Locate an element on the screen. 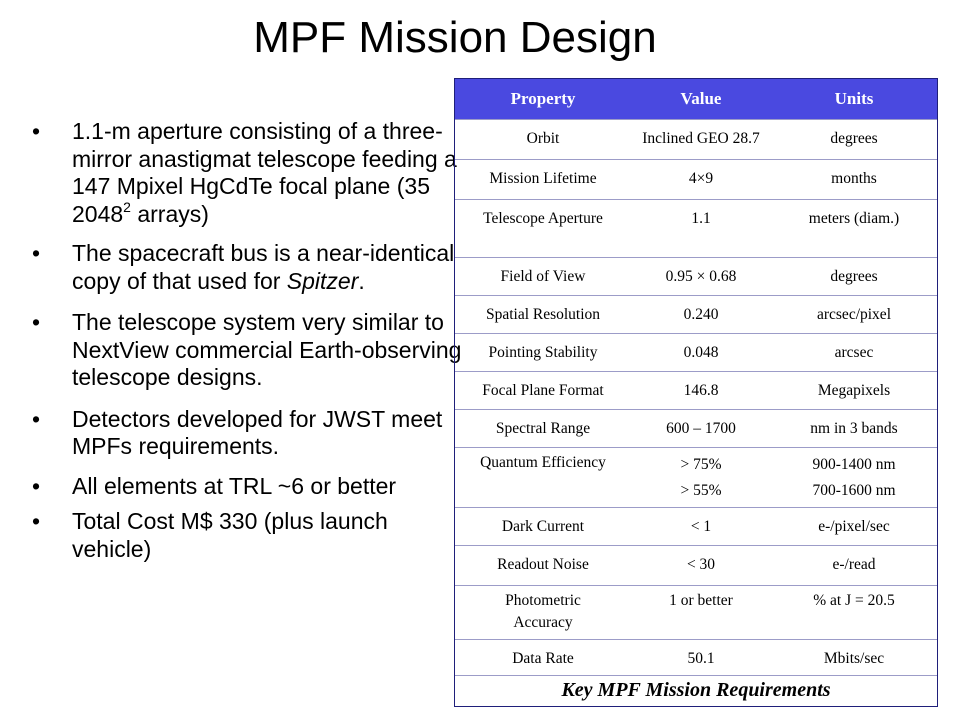 The image size is (960, 720). superscript: 2 is located at coordinates (127, 206).